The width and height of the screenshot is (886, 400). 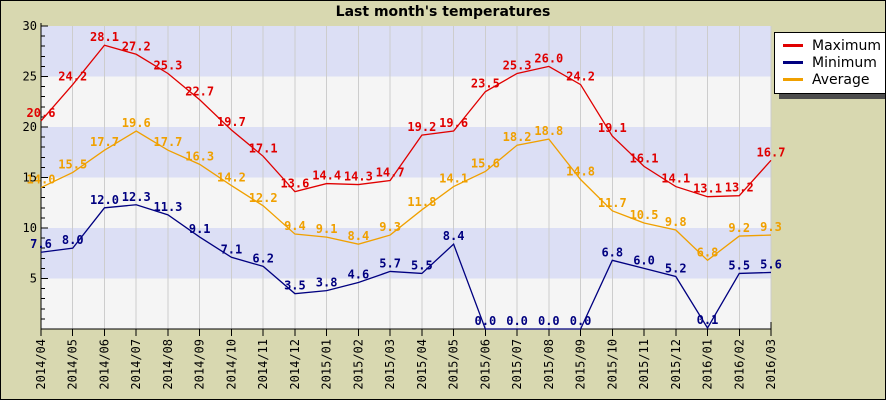 I want to click on svg-text: 5.7, so click(x=390, y=263).